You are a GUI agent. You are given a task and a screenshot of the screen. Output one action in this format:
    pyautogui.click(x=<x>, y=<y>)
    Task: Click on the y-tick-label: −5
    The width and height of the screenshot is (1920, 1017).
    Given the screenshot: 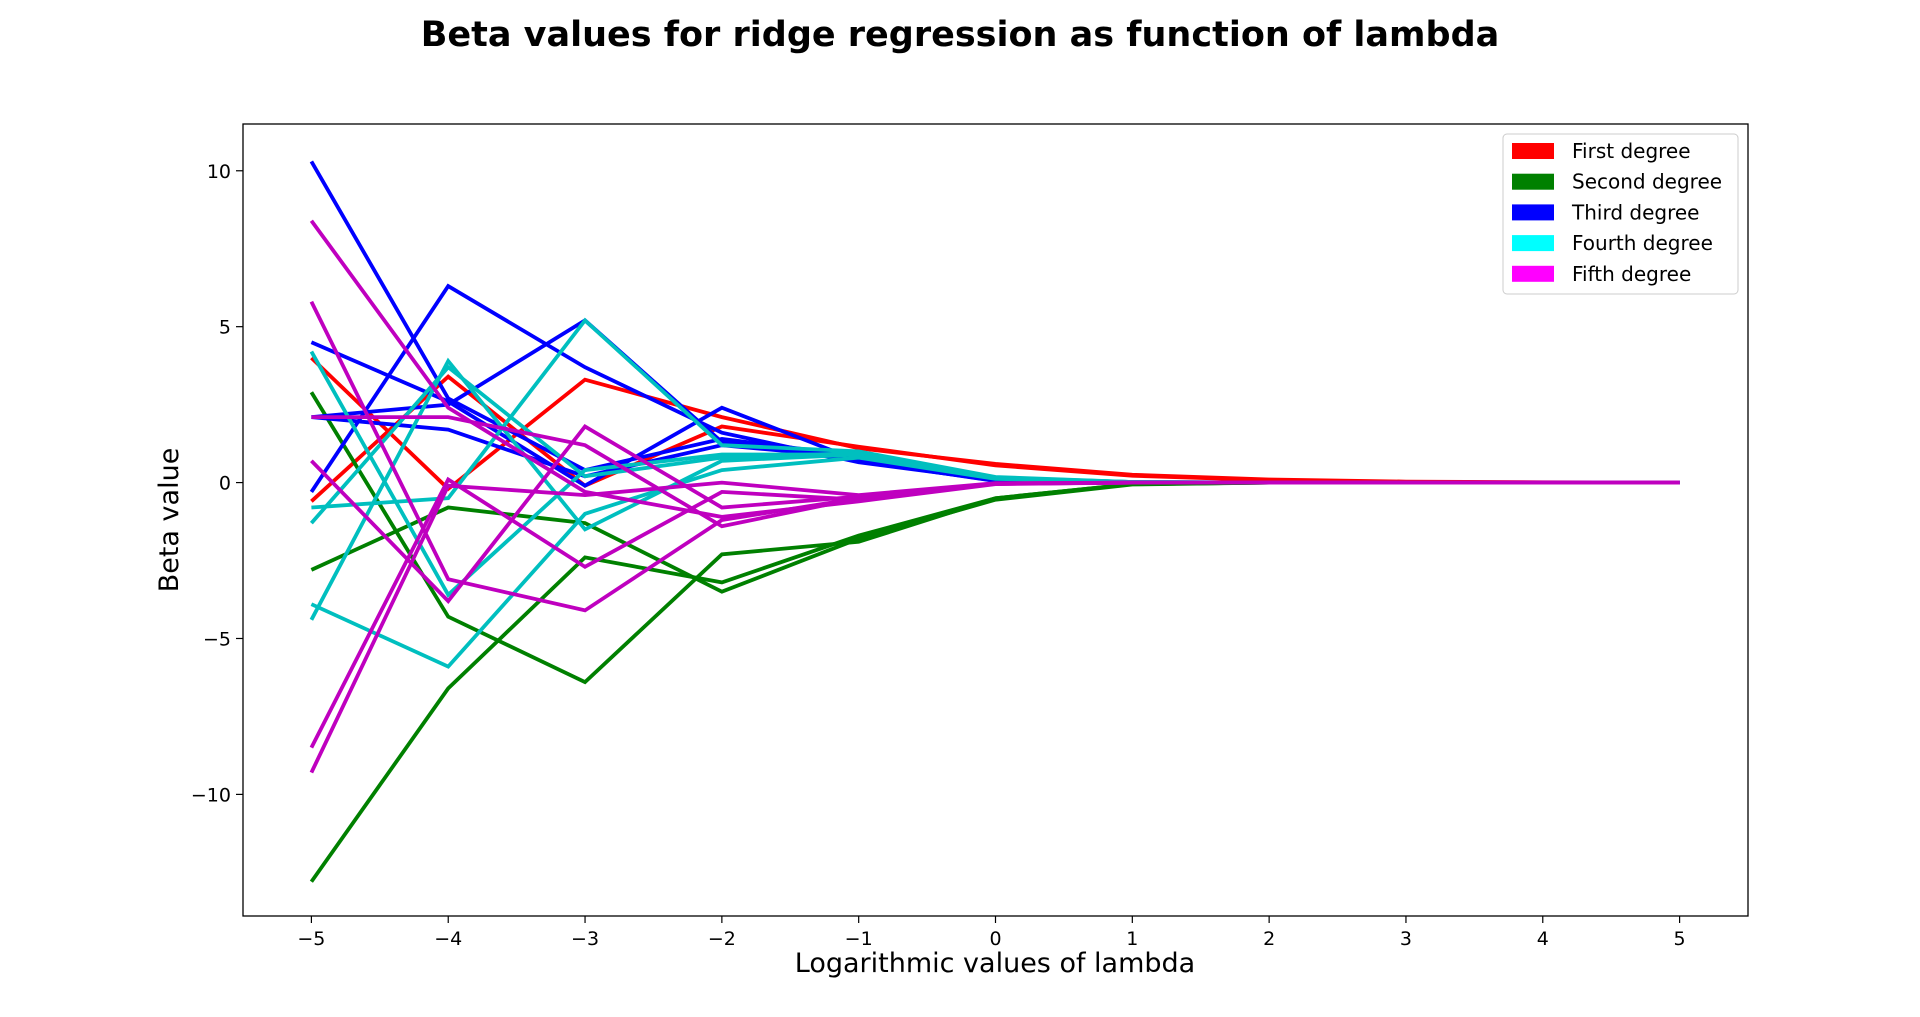 What is the action you would take?
    pyautogui.click(x=217, y=639)
    